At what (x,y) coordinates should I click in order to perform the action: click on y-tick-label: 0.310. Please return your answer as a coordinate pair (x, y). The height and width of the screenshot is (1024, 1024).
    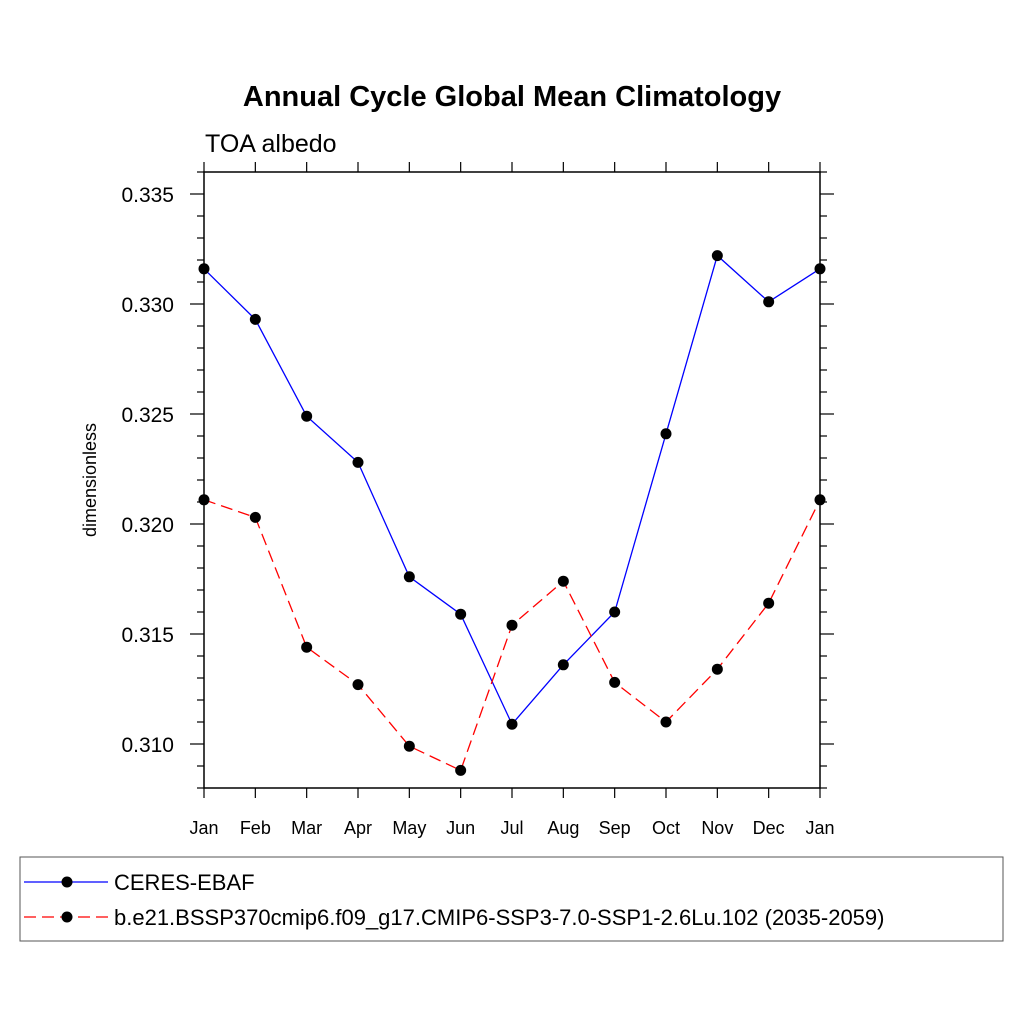
    Looking at the image, I should click on (147, 745).